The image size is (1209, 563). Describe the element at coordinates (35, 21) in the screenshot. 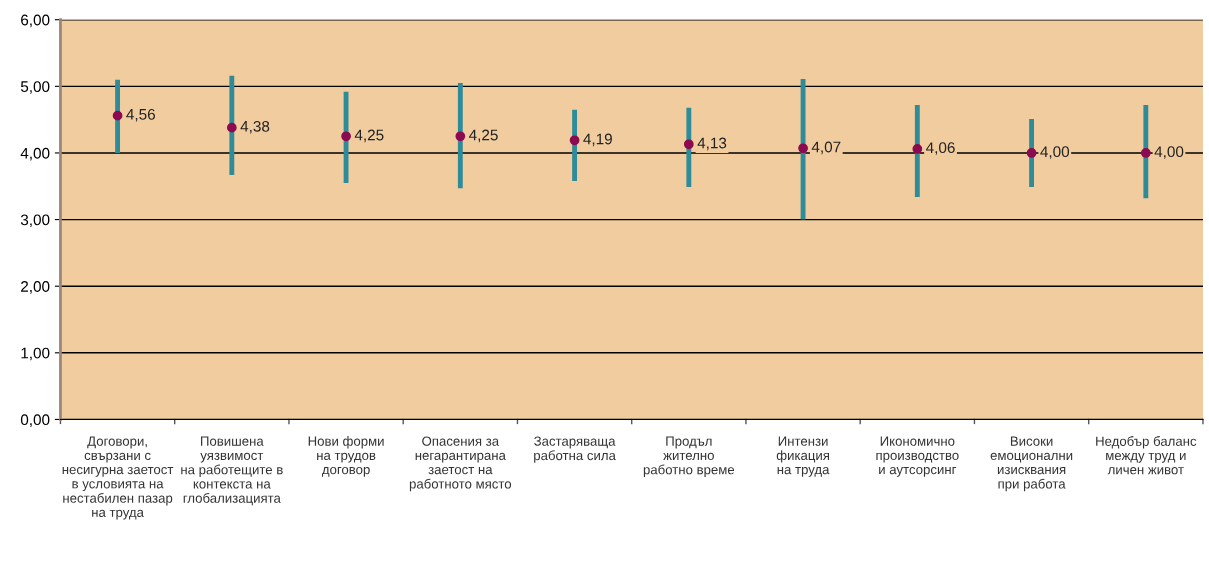

I see `y-tick-label: 6,00` at that location.